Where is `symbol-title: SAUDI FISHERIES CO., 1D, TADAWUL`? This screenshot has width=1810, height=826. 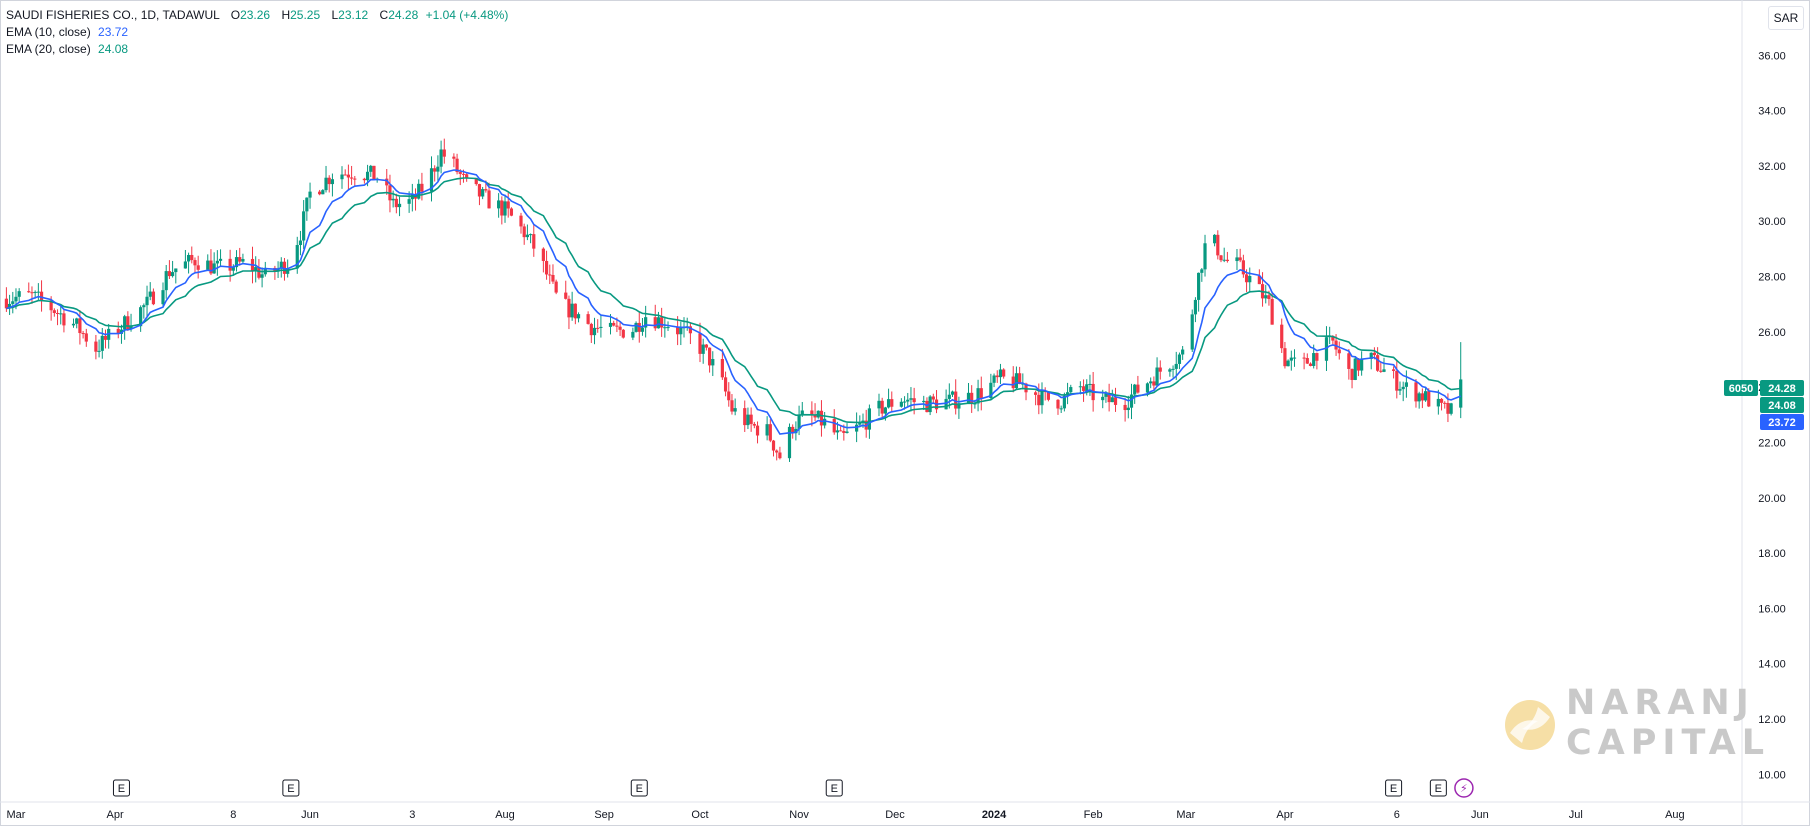 symbol-title: SAUDI FISHERIES CO., 1D, TADAWUL is located at coordinates (113, 15).